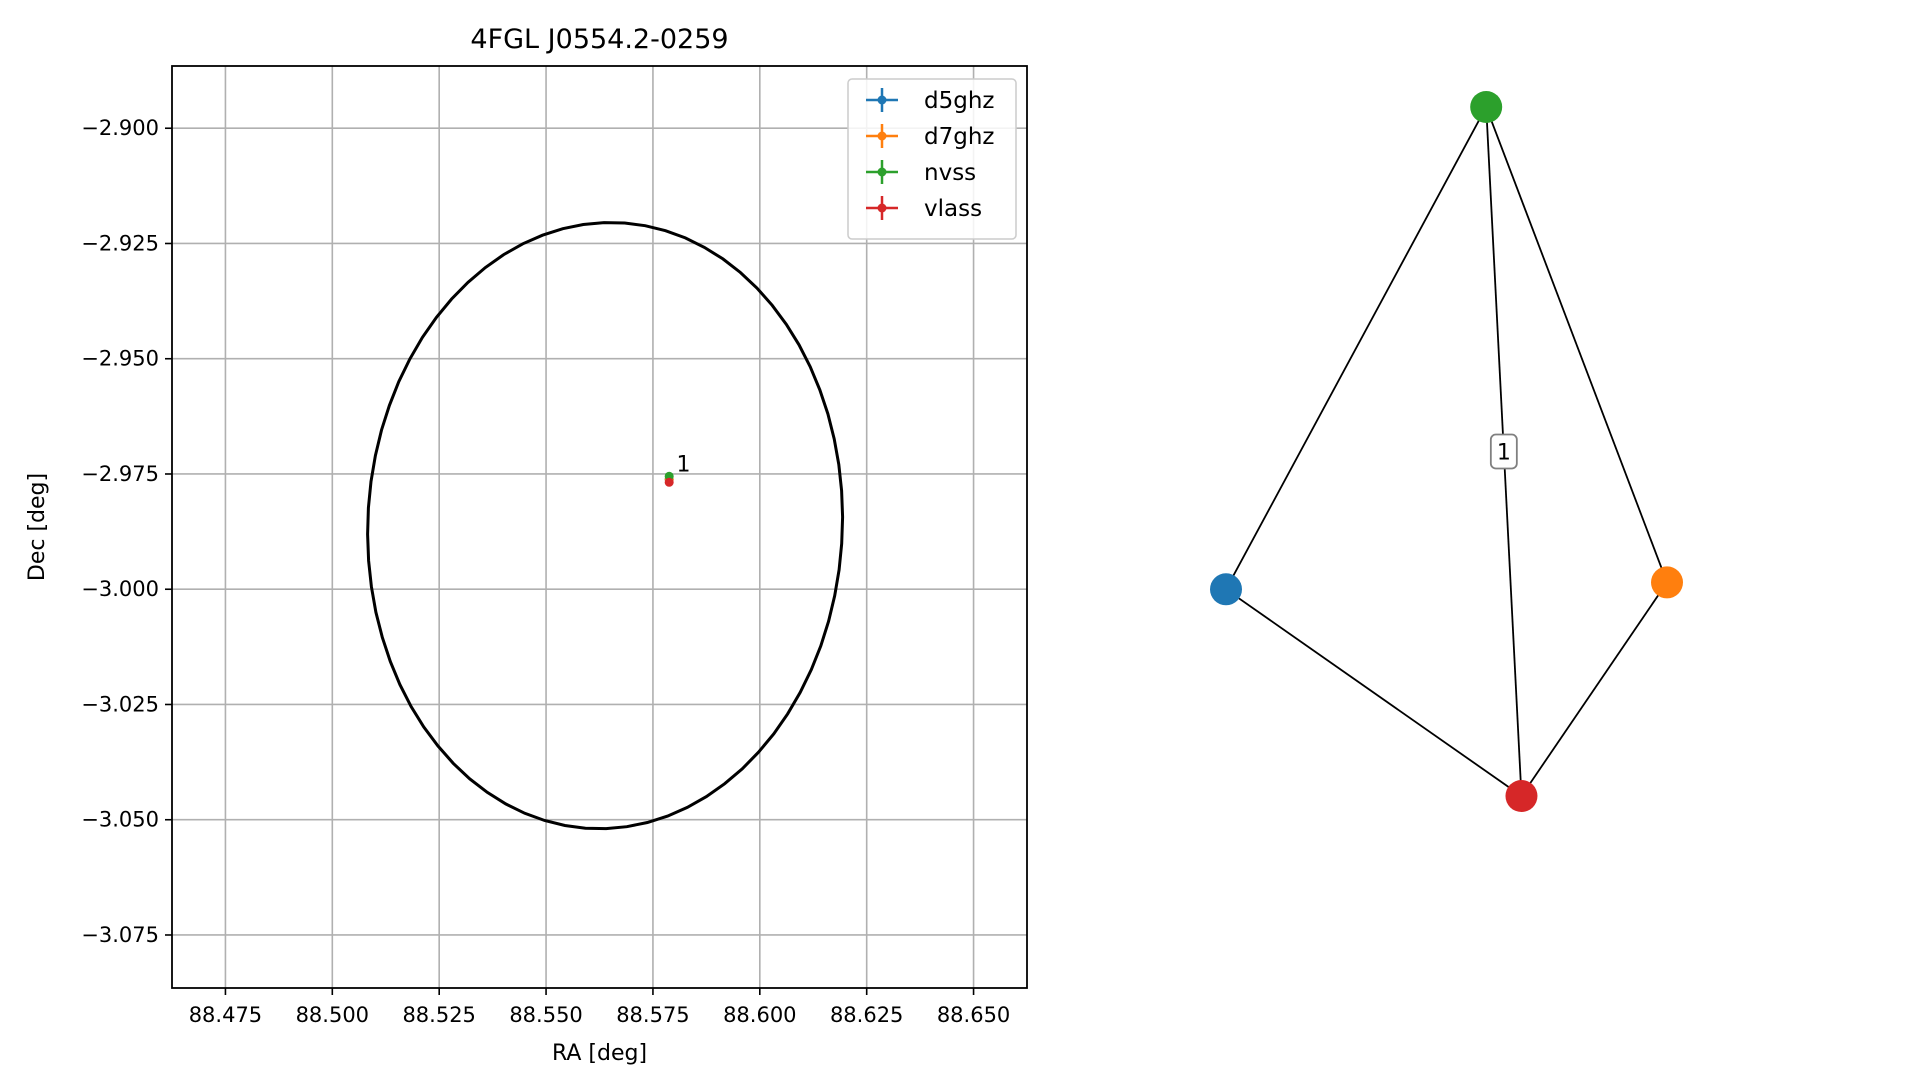 The height and width of the screenshot is (1080, 1919). I want to click on y-tick-label: −3.075, so click(120, 935).